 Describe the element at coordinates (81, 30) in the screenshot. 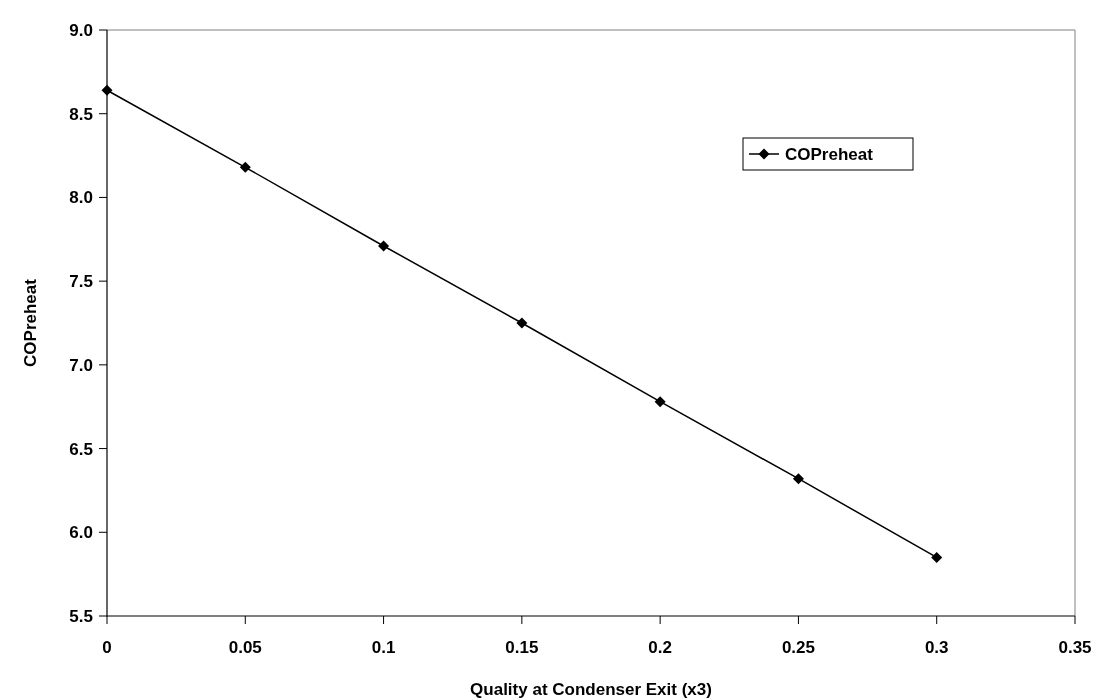

I see `y-tick-label: 9.0` at that location.